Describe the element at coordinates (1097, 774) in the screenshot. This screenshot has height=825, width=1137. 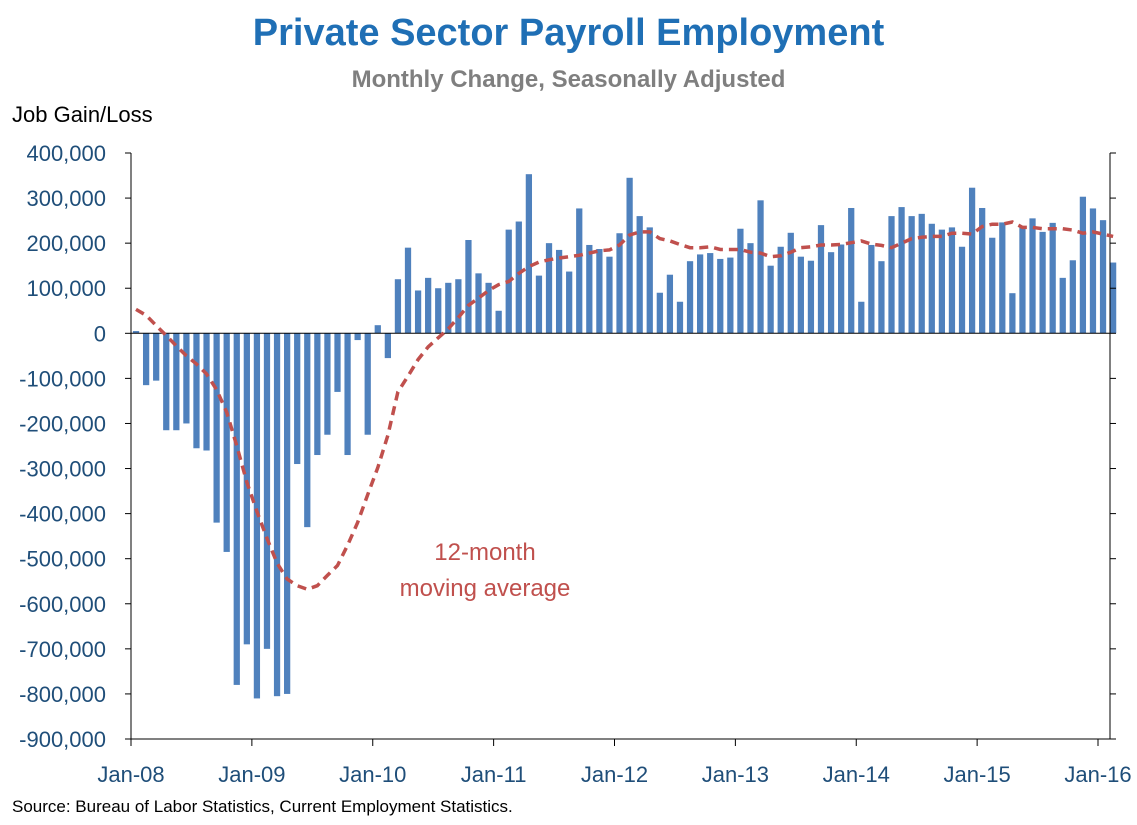
I see `x-tick-label: Jan-16` at that location.